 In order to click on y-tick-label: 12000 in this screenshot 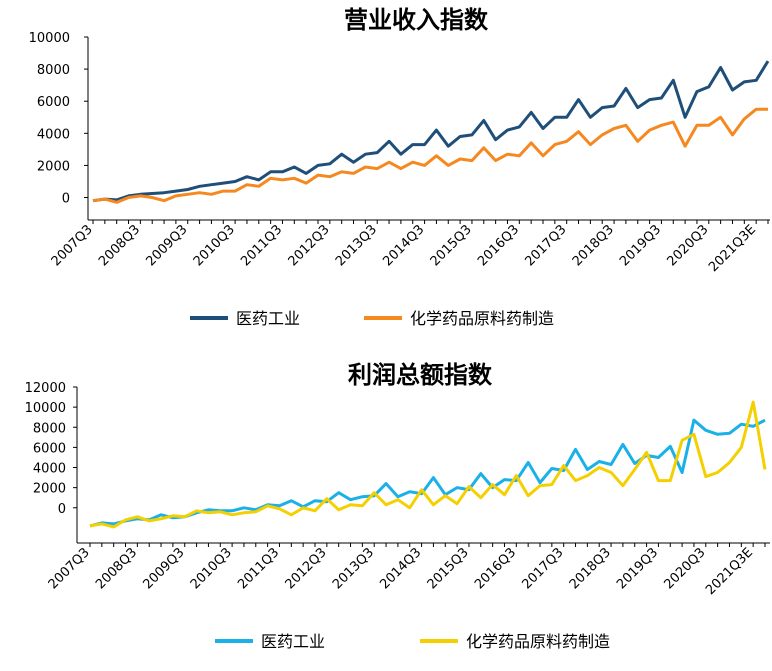, I will do `click(45, 388)`.